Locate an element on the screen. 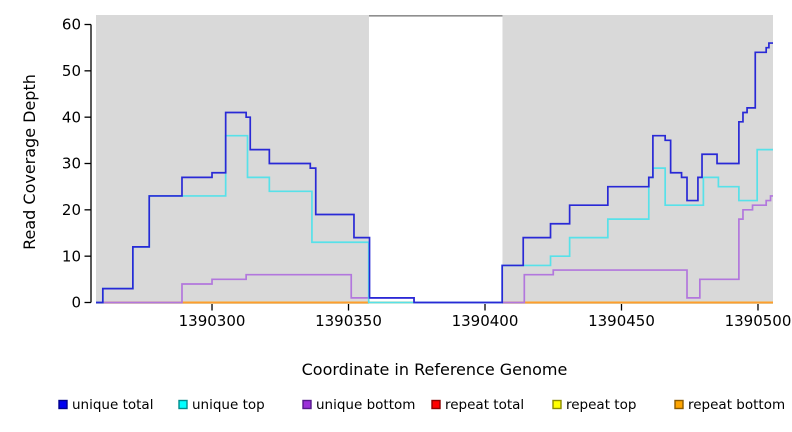 The height and width of the screenshot is (432, 792). y-axis-title: Read Coverage Depth is located at coordinates (29, 162).